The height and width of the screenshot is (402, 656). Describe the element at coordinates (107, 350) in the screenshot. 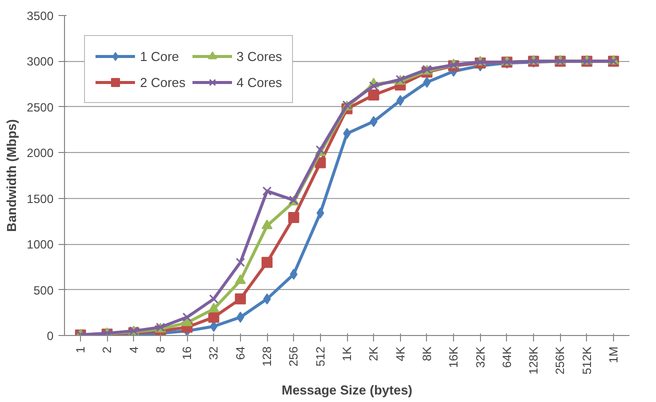

I see `x-tick-label: 2` at that location.